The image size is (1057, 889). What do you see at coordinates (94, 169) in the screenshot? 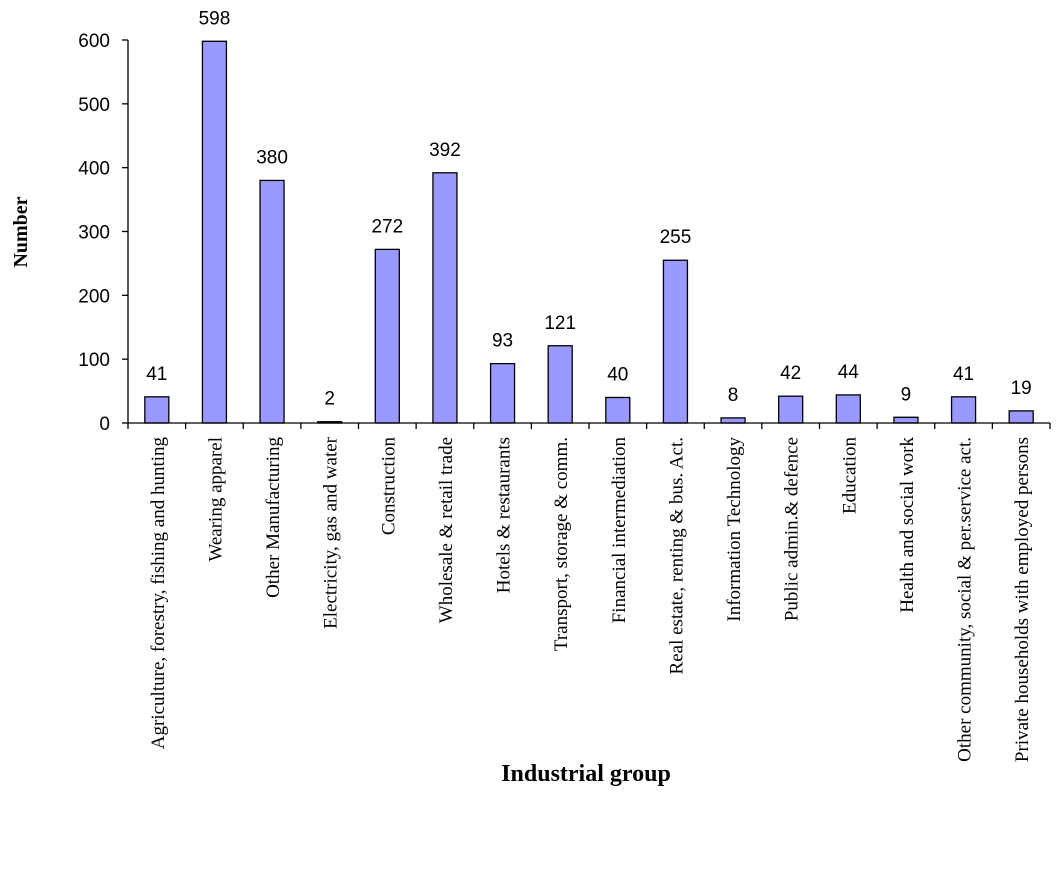
I see `y-tick-label: 400` at bounding box center [94, 169].